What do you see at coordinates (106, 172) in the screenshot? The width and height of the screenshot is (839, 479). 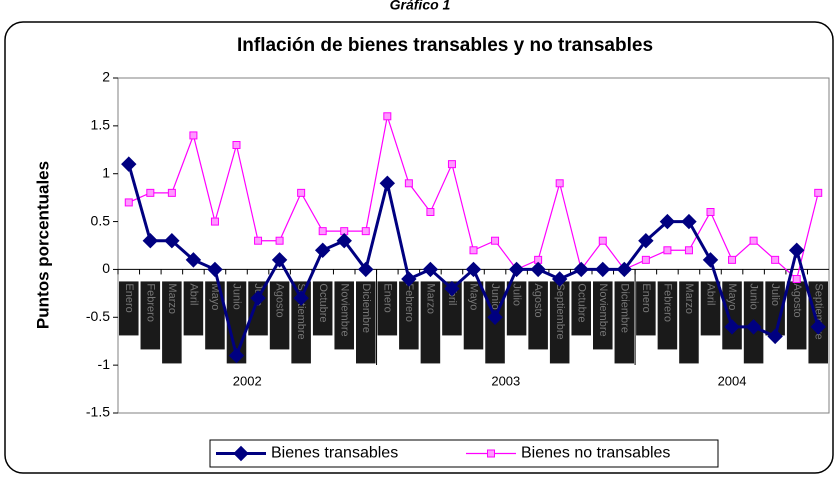 I see `y-tick-label: 1` at bounding box center [106, 172].